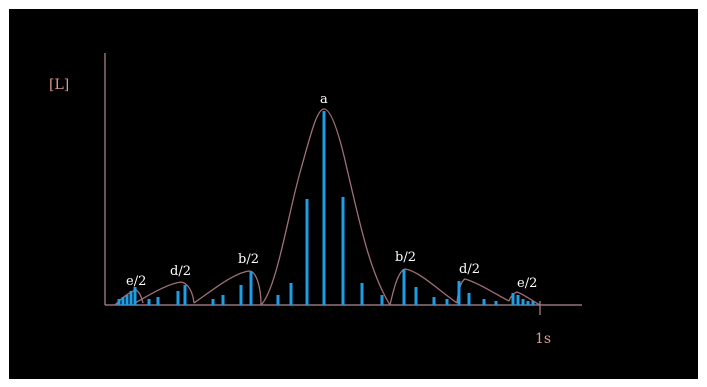 The height and width of the screenshot is (387, 707). I want to click on envelope-right-lobe-e, so click(524, 298).